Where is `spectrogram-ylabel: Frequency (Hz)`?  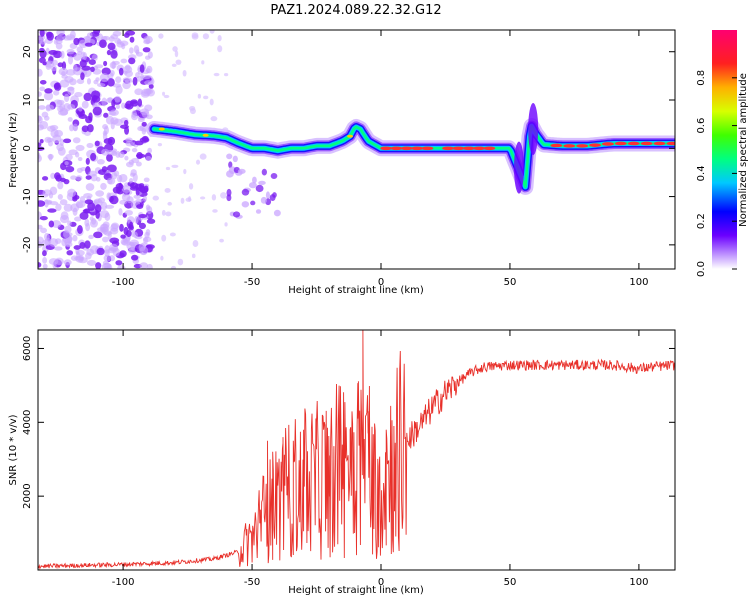 spectrogram-ylabel: Frequency (Hz) is located at coordinates (13, 150).